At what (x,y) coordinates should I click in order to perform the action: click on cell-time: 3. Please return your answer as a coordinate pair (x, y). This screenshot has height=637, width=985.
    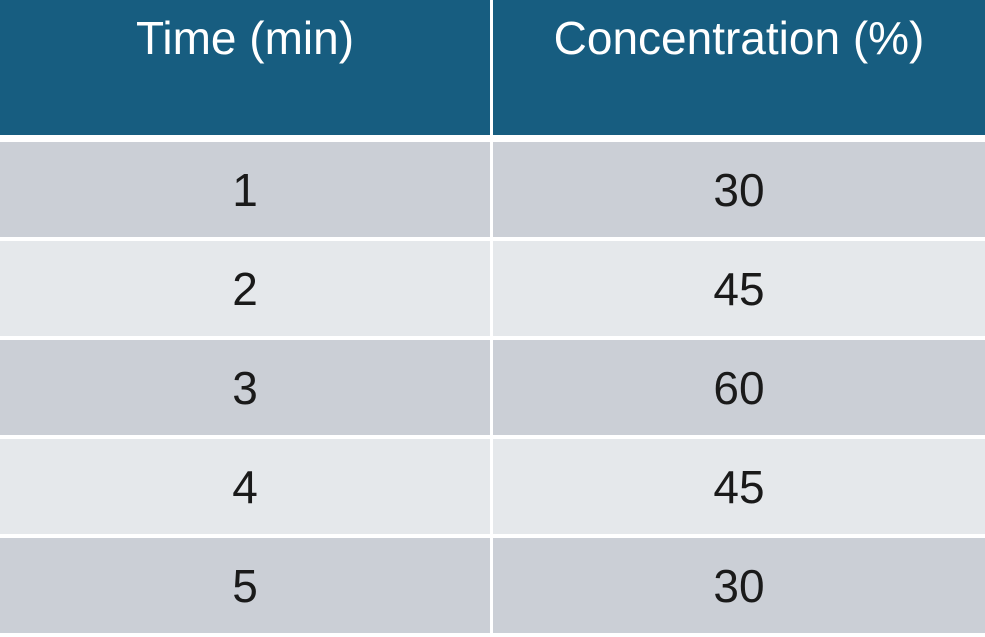
    Looking at the image, I should click on (245, 387).